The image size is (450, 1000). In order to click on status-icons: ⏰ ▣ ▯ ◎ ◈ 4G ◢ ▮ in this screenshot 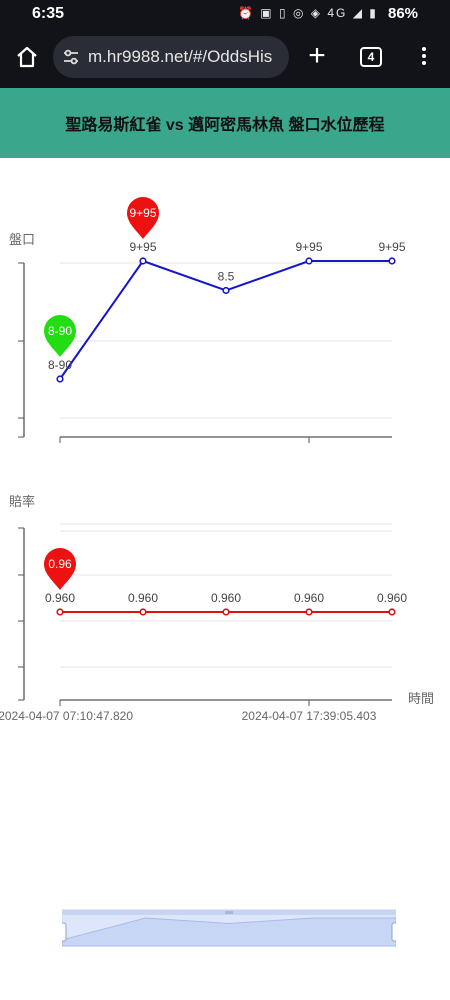, I will do `click(308, 13)`.